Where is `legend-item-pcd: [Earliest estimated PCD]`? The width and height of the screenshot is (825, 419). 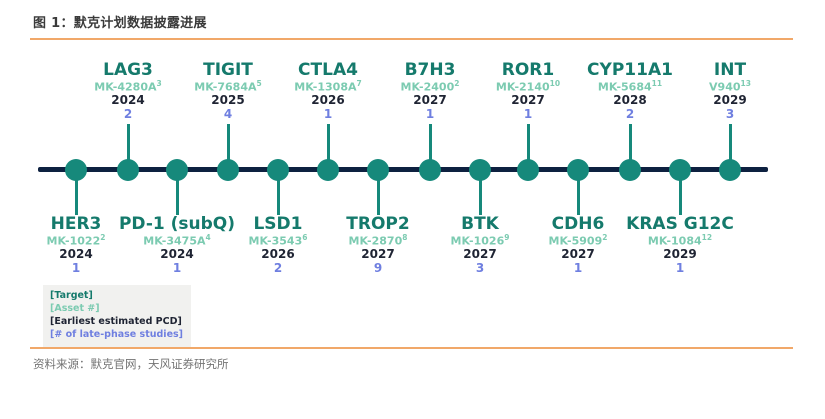 legend-item-pcd: [Earliest estimated PCD] is located at coordinates (116, 321).